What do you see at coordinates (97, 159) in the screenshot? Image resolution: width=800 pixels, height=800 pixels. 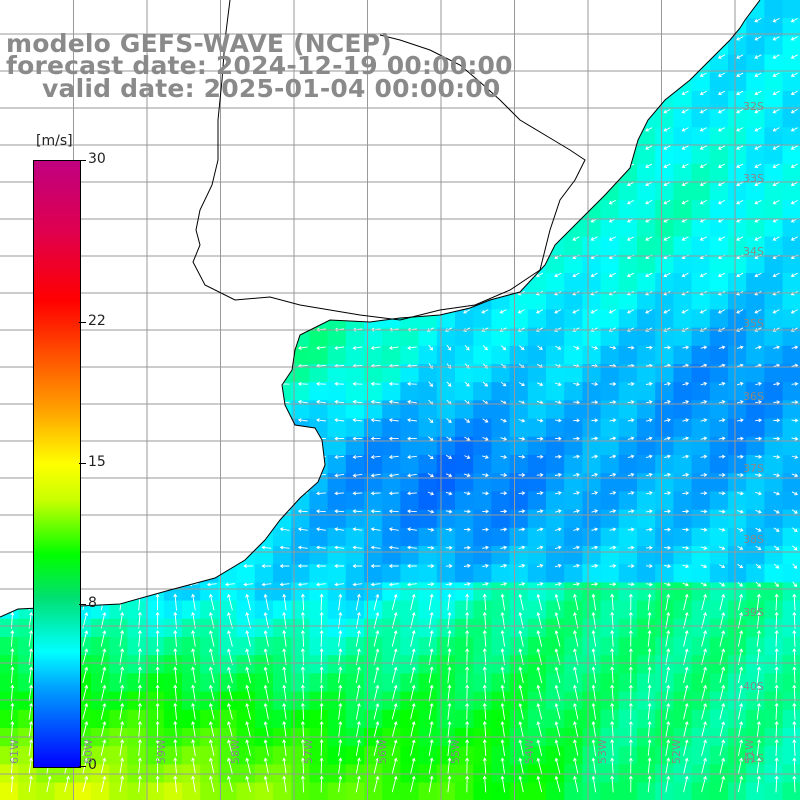 I see `colorbar-tick-label: 30` at bounding box center [97, 159].